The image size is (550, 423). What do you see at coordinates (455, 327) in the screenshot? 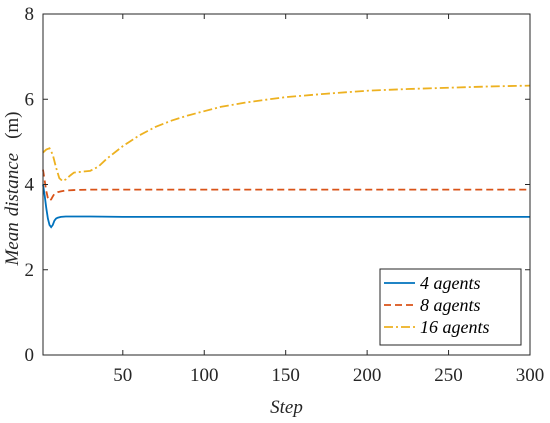
I see `legend-label: 16 agents` at bounding box center [455, 327].